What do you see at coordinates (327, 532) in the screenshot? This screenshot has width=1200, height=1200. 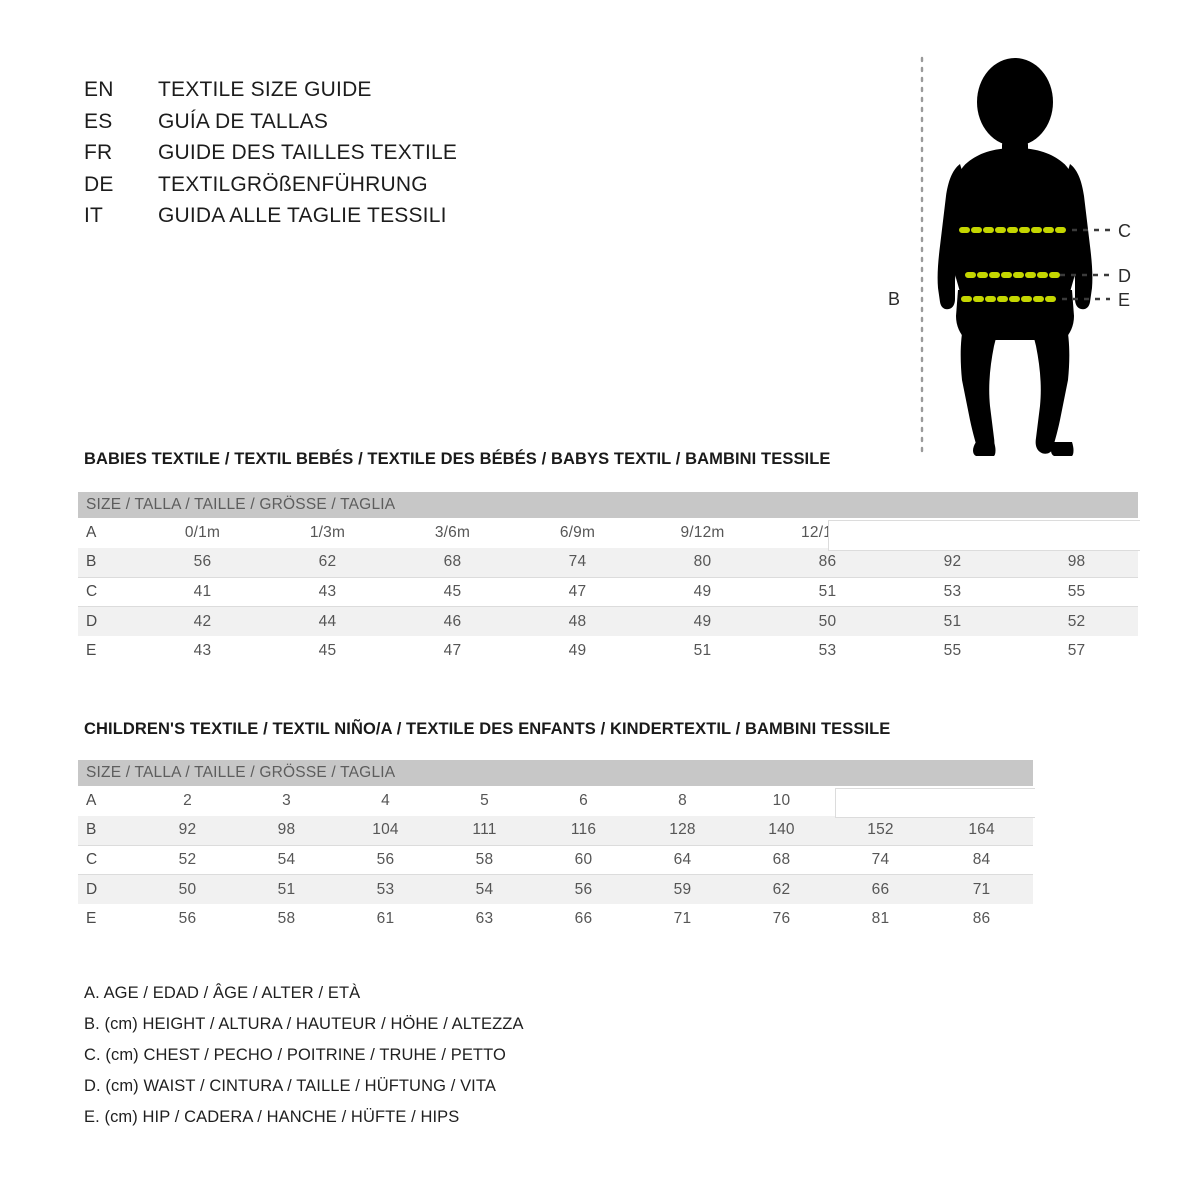 I see `cell: 1/3m` at bounding box center [327, 532].